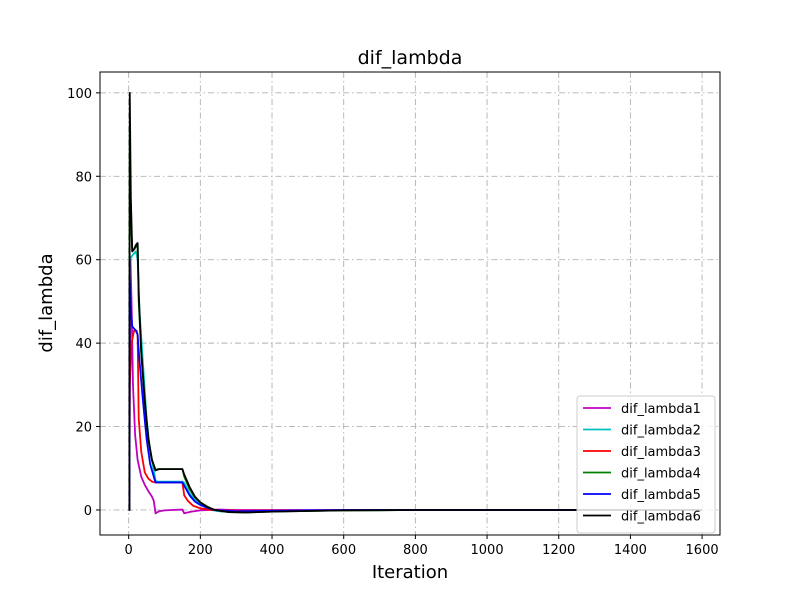  I want to click on legend-label-dif_lambda4: dif_lambda4, so click(661, 474).